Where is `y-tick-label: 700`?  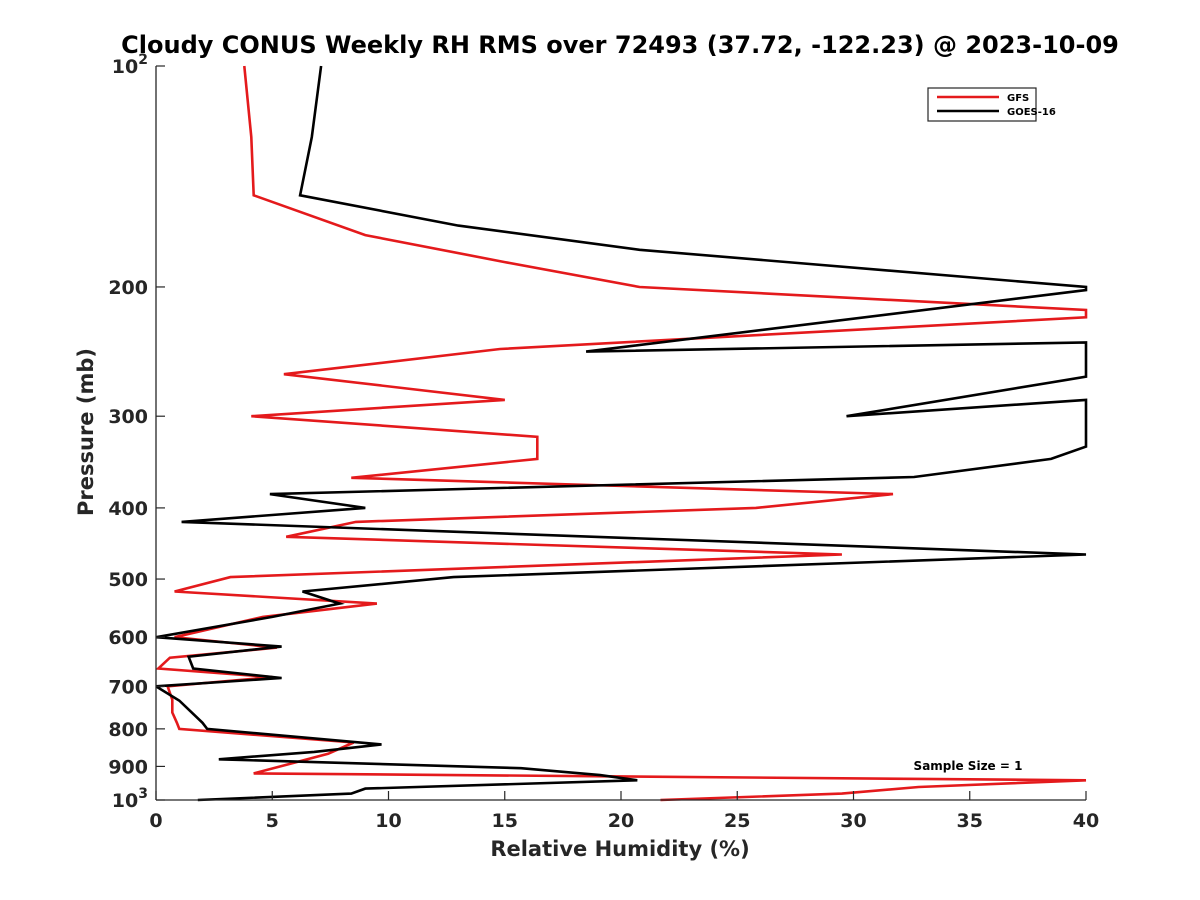 y-tick-label: 700 is located at coordinates (128, 687).